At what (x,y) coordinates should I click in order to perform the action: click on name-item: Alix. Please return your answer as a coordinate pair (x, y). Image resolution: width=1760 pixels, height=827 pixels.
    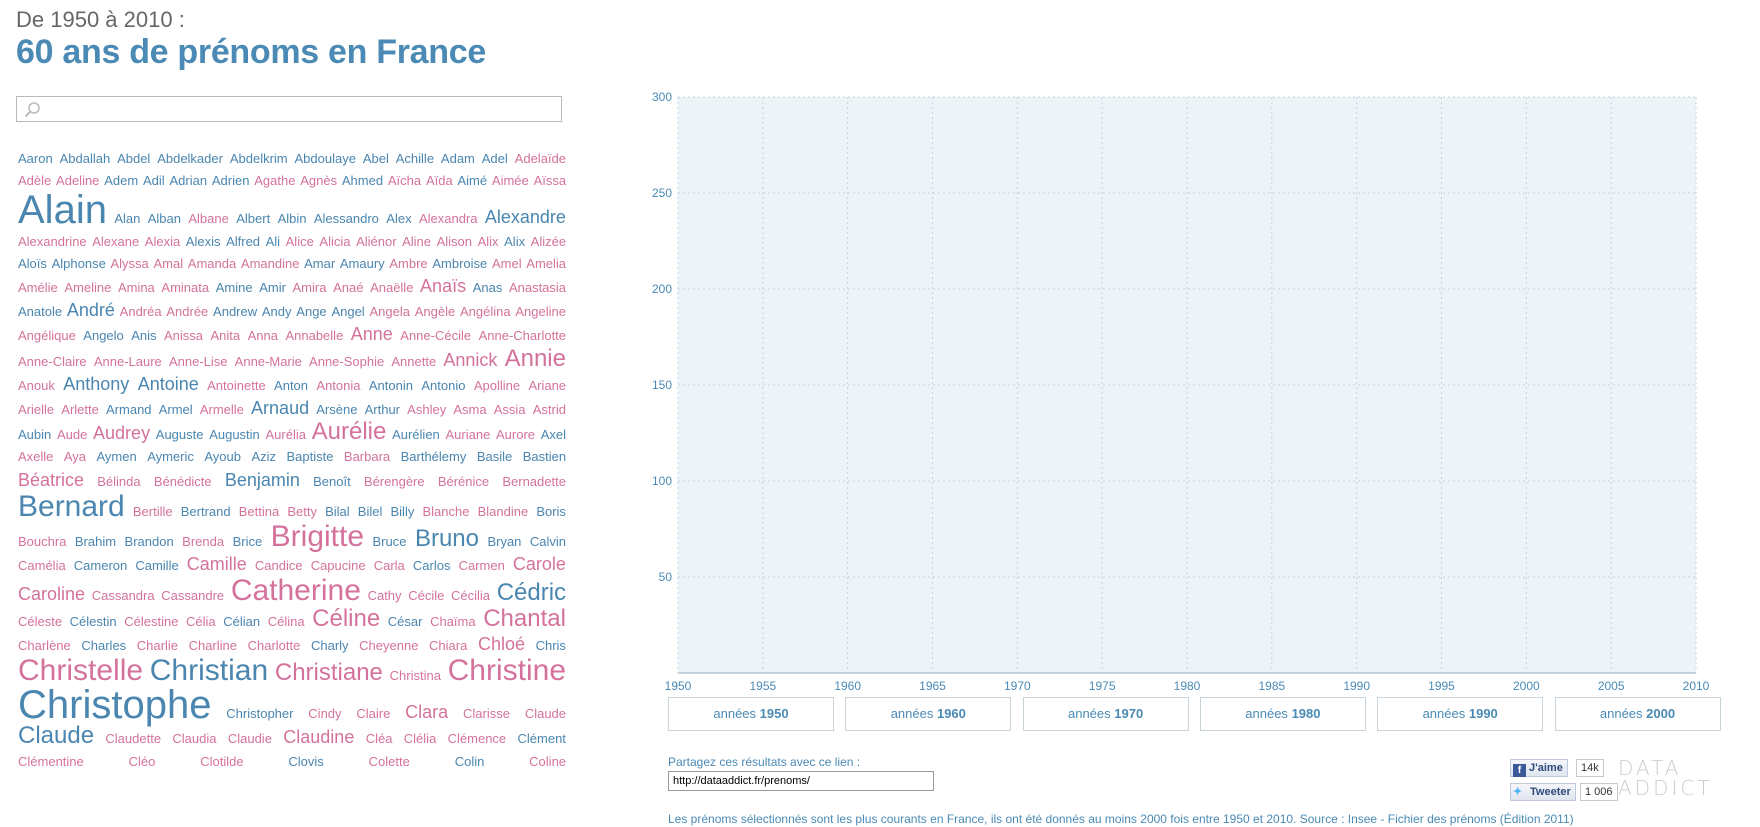
    Looking at the image, I should click on (488, 241).